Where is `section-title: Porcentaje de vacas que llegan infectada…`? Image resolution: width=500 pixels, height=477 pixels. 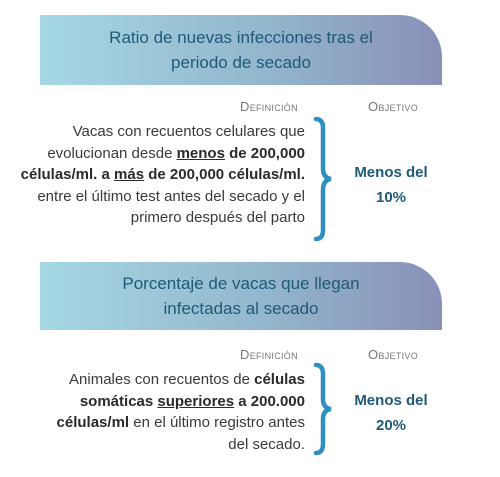
section-title: Porcentaje de vacas que llegan infectada… is located at coordinates (241, 296).